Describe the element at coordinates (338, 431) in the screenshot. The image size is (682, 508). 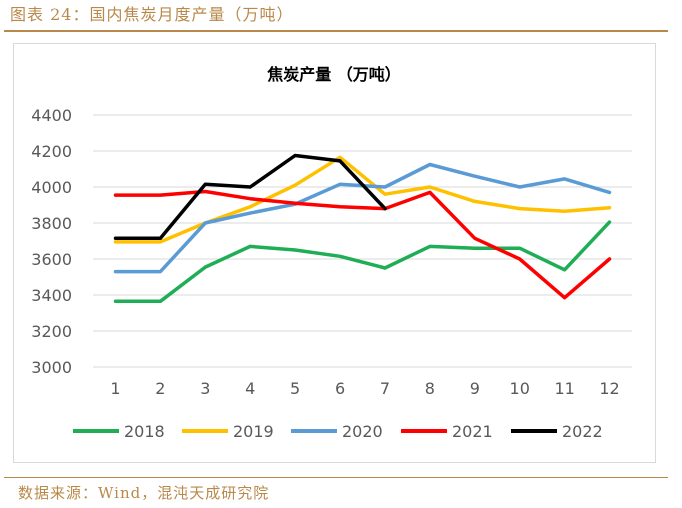
I see `legend: 2018 2019 2020 2021 2022` at that location.